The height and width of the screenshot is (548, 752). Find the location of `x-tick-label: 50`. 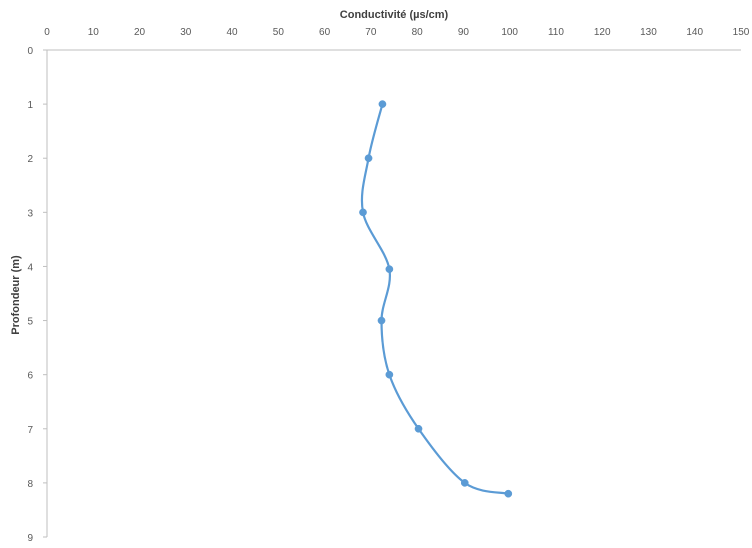

x-tick-label: 50 is located at coordinates (279, 32).